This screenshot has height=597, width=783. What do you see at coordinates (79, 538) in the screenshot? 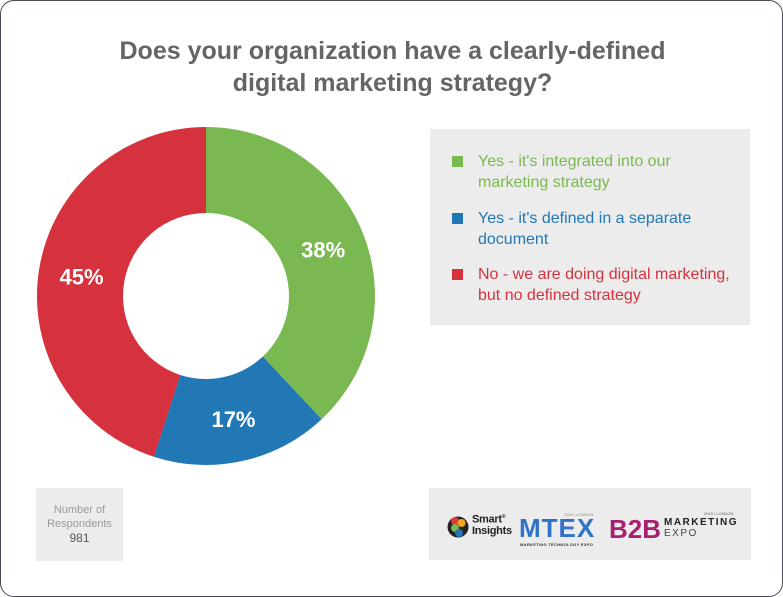
I see `respondents-count: 981` at bounding box center [79, 538].